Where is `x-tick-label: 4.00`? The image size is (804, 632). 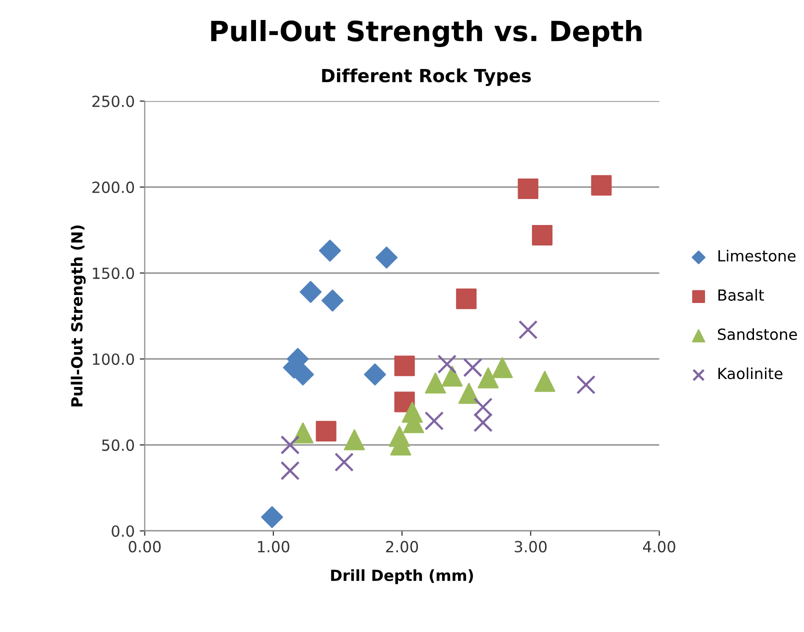
x-tick-label: 4.00 is located at coordinates (659, 546).